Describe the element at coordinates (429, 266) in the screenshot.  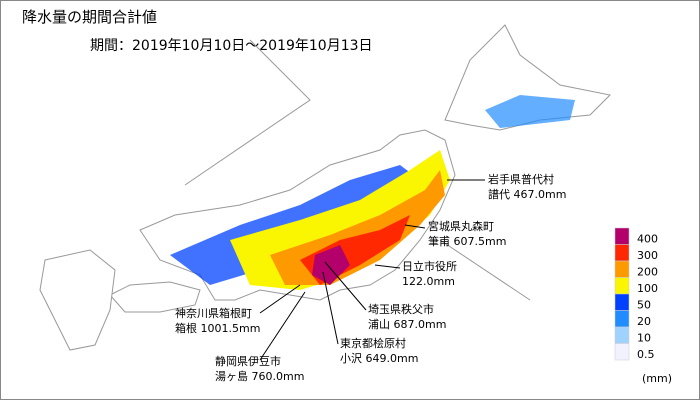
I see `station-name: 日立市役所` at that location.